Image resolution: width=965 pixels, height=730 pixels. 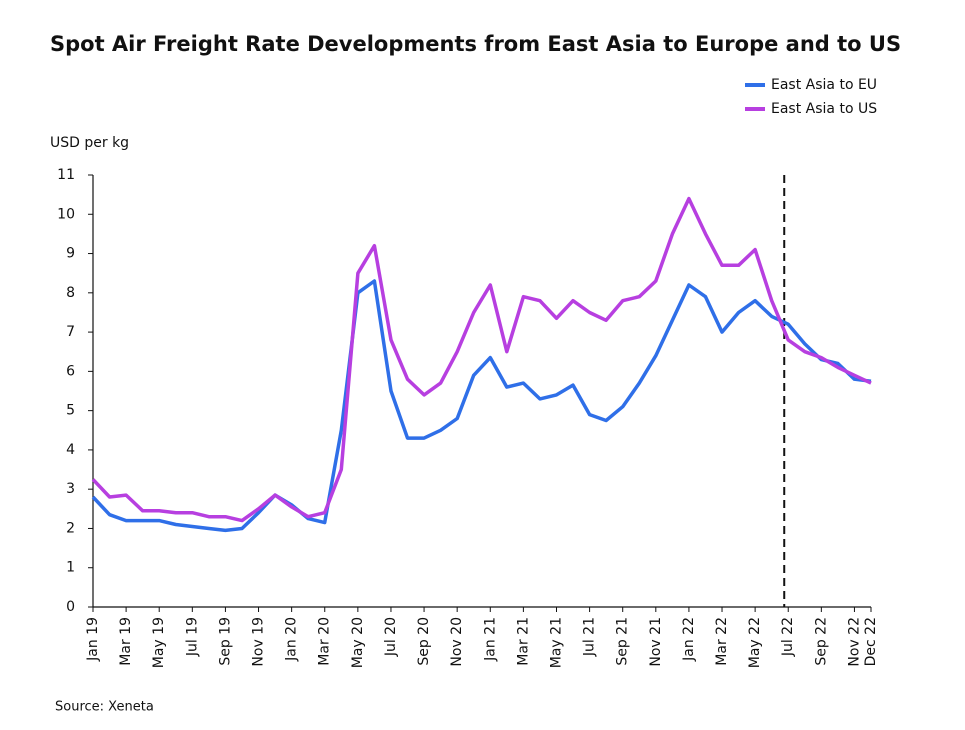 What do you see at coordinates (590, 637) in the screenshot?
I see `x-tick-label: Jul 21` at bounding box center [590, 637].